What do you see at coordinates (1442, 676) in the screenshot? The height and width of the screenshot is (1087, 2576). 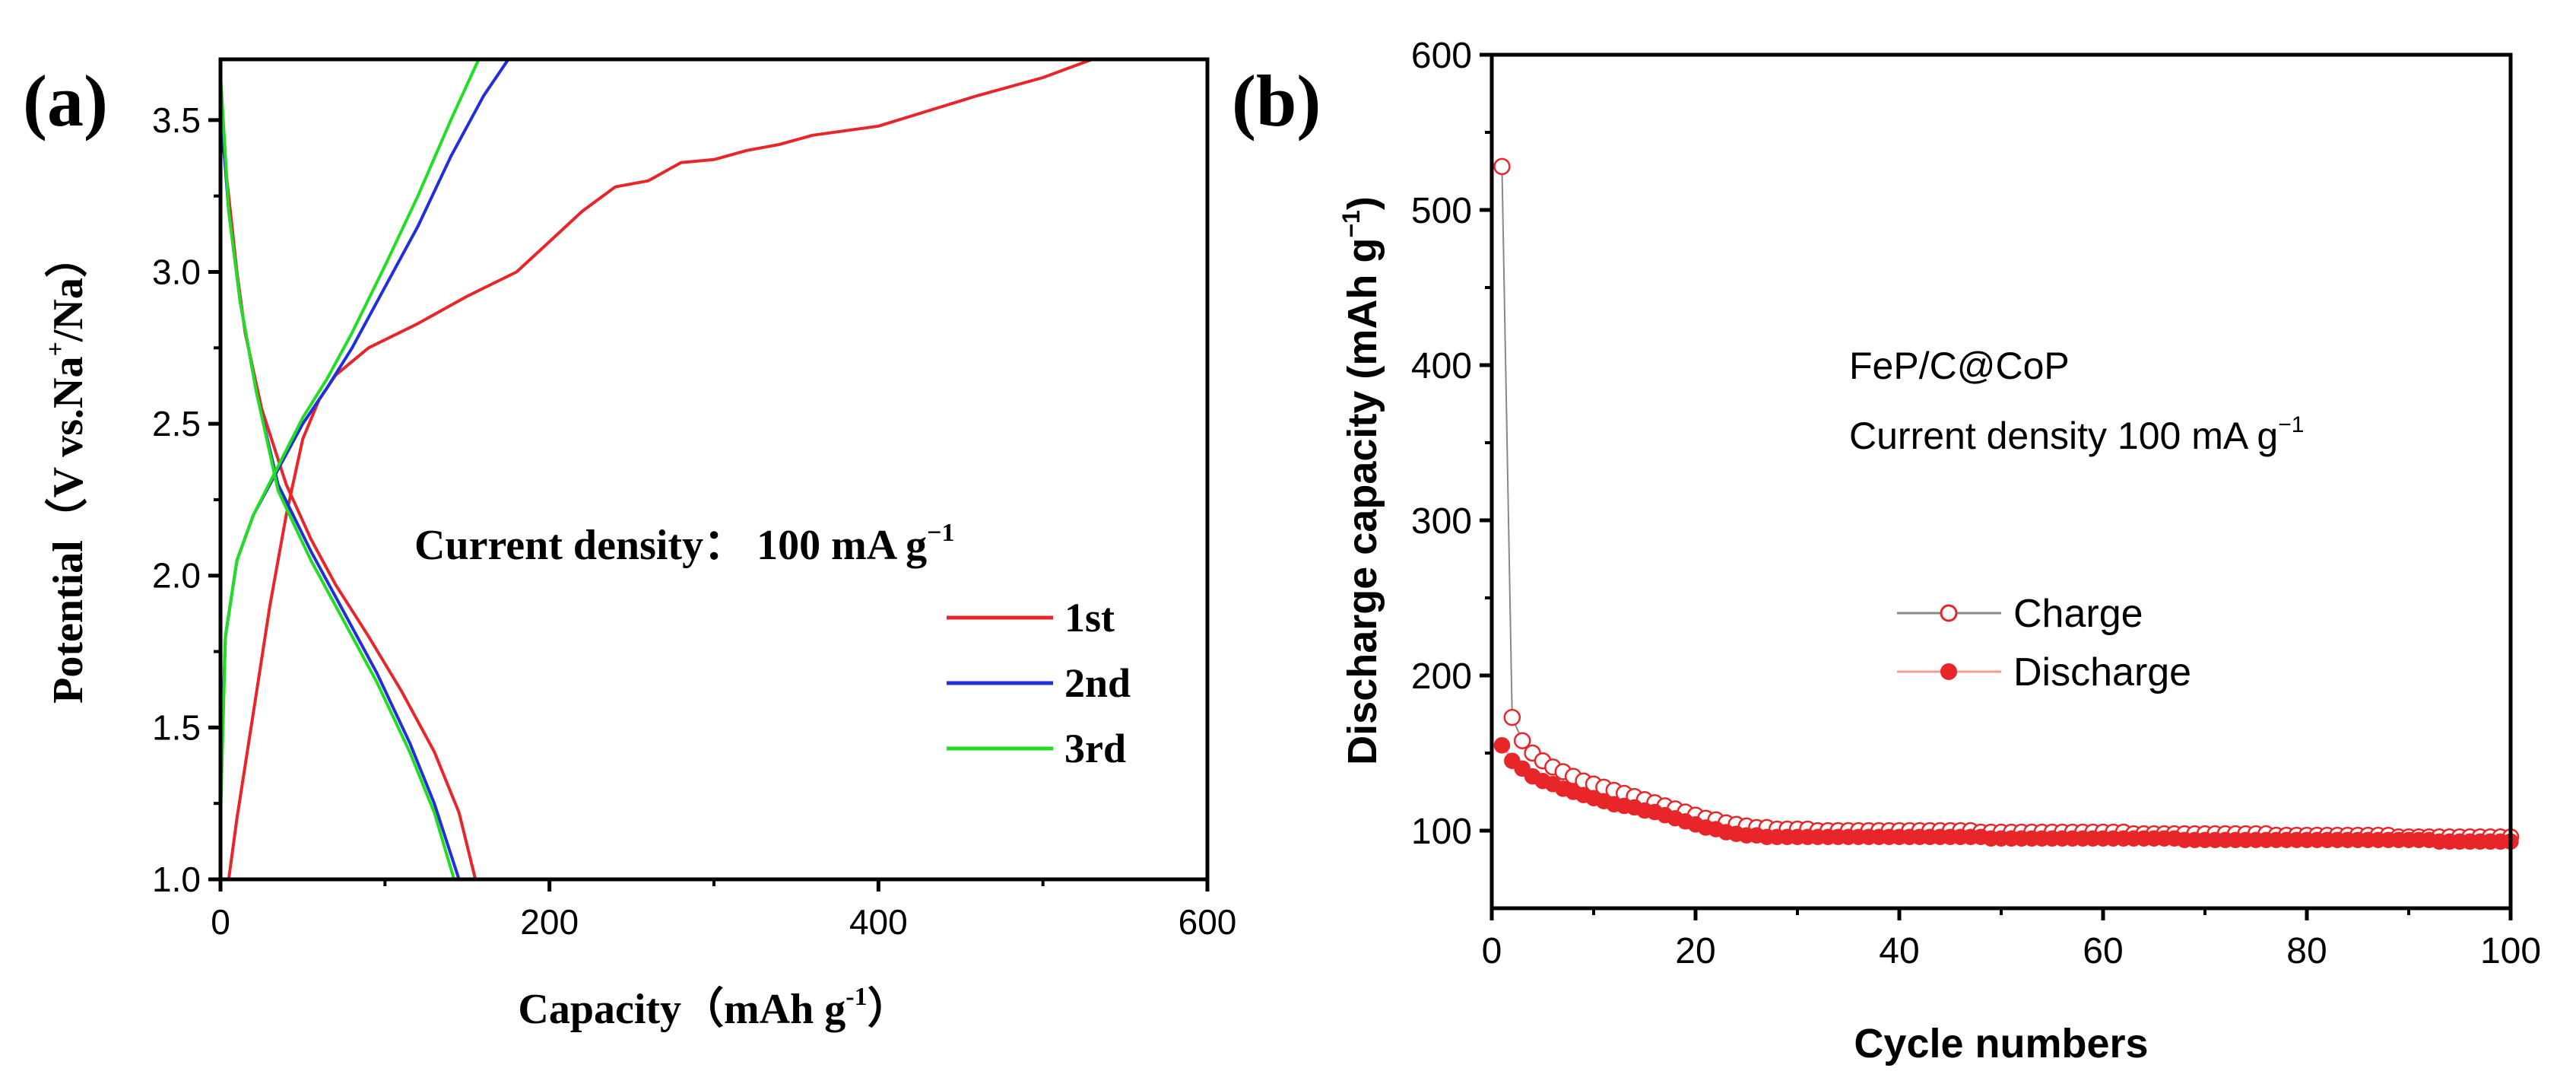 I see `y-tick-label: 200` at bounding box center [1442, 676].